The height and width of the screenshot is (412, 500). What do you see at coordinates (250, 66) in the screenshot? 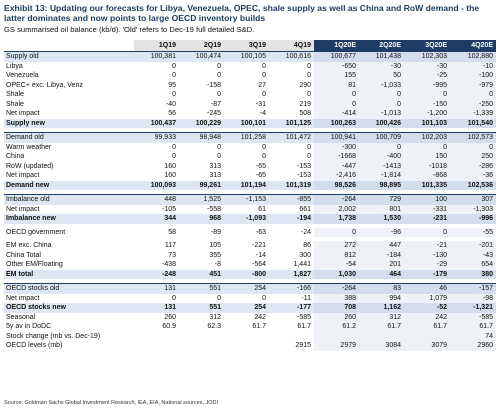
I see `table-row: Libya 0 0 0 0 -650 -30 -30 -10` at bounding box center [250, 66].